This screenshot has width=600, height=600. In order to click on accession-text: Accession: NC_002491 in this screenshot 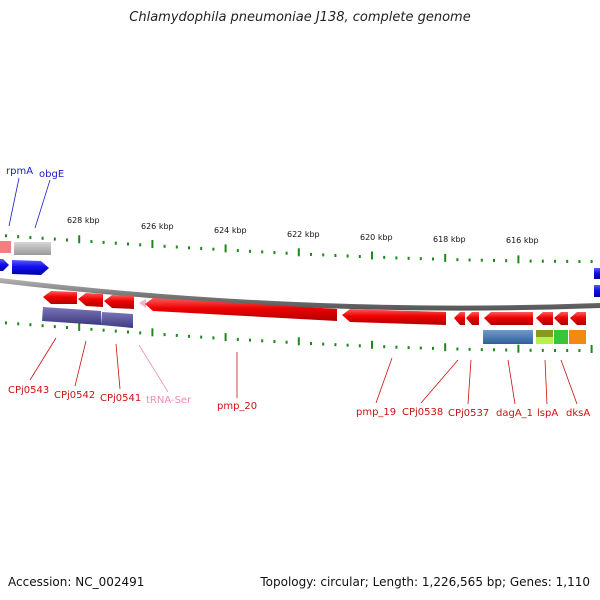, I will do `click(76, 582)`.